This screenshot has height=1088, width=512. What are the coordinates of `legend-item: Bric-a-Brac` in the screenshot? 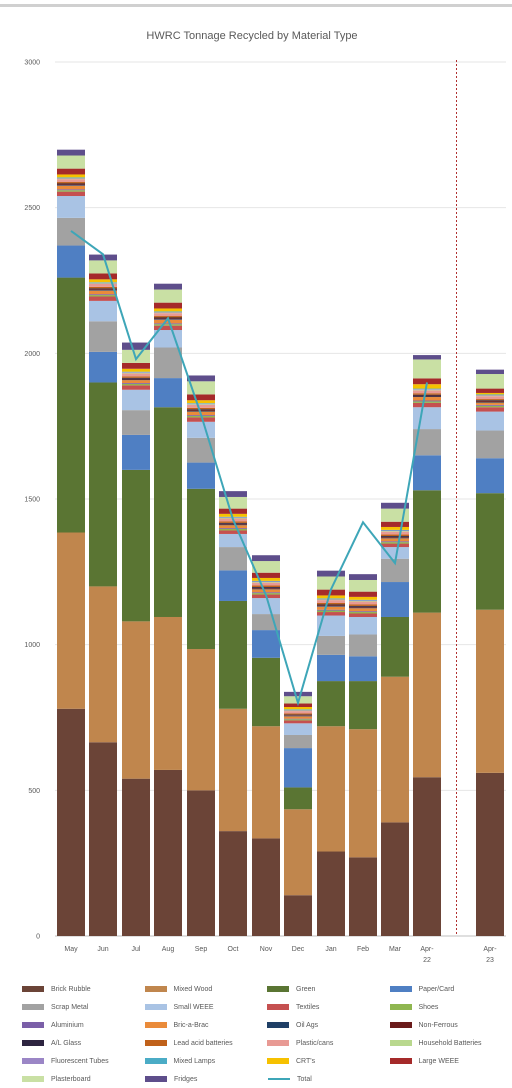 It's located at (206, 1025).